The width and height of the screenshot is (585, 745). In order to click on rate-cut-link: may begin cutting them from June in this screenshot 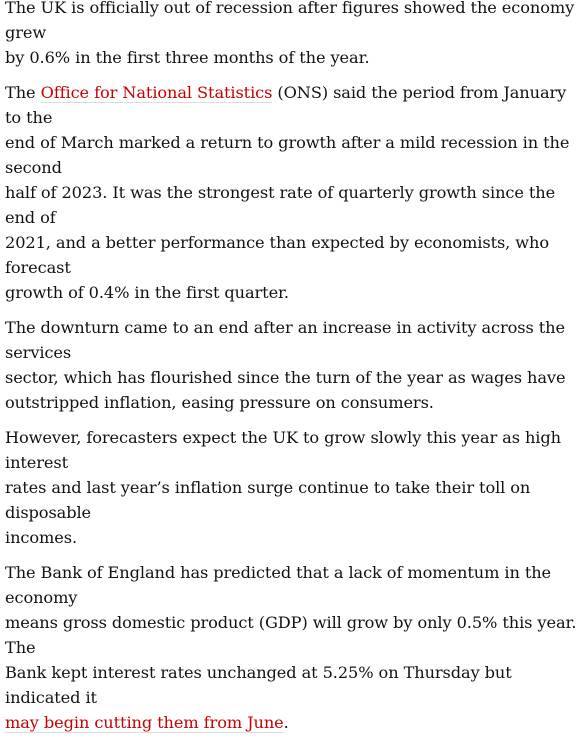, I will do `click(144, 723)`.